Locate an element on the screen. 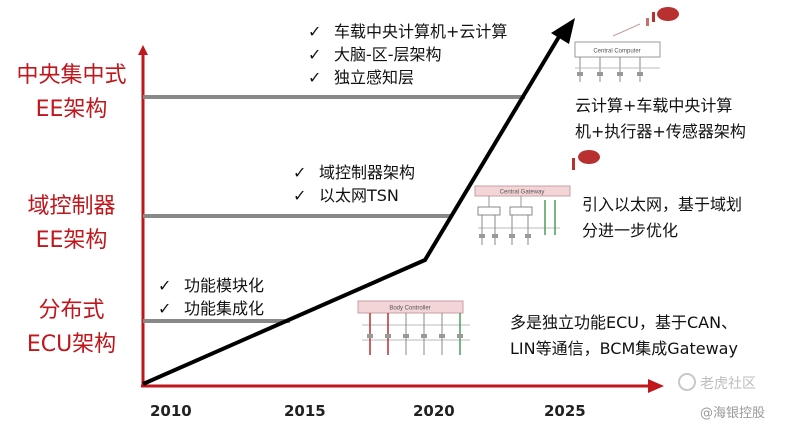 The width and height of the screenshot is (800, 430). stage-label-line: 中央集中式 is located at coordinates (71, 75).